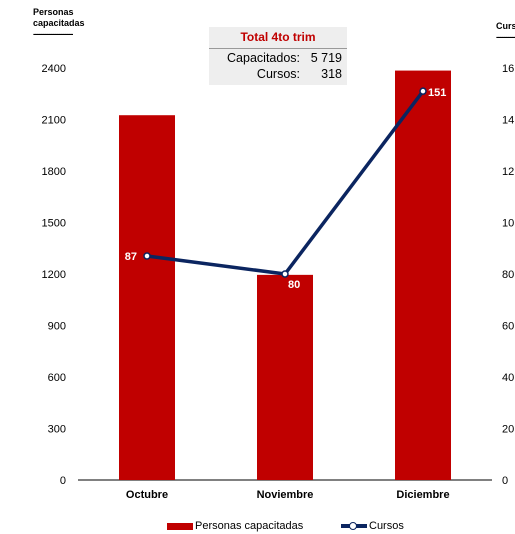 The width and height of the screenshot is (515, 534). I want to click on left-axis-tick-label: 1800, so click(54, 172).